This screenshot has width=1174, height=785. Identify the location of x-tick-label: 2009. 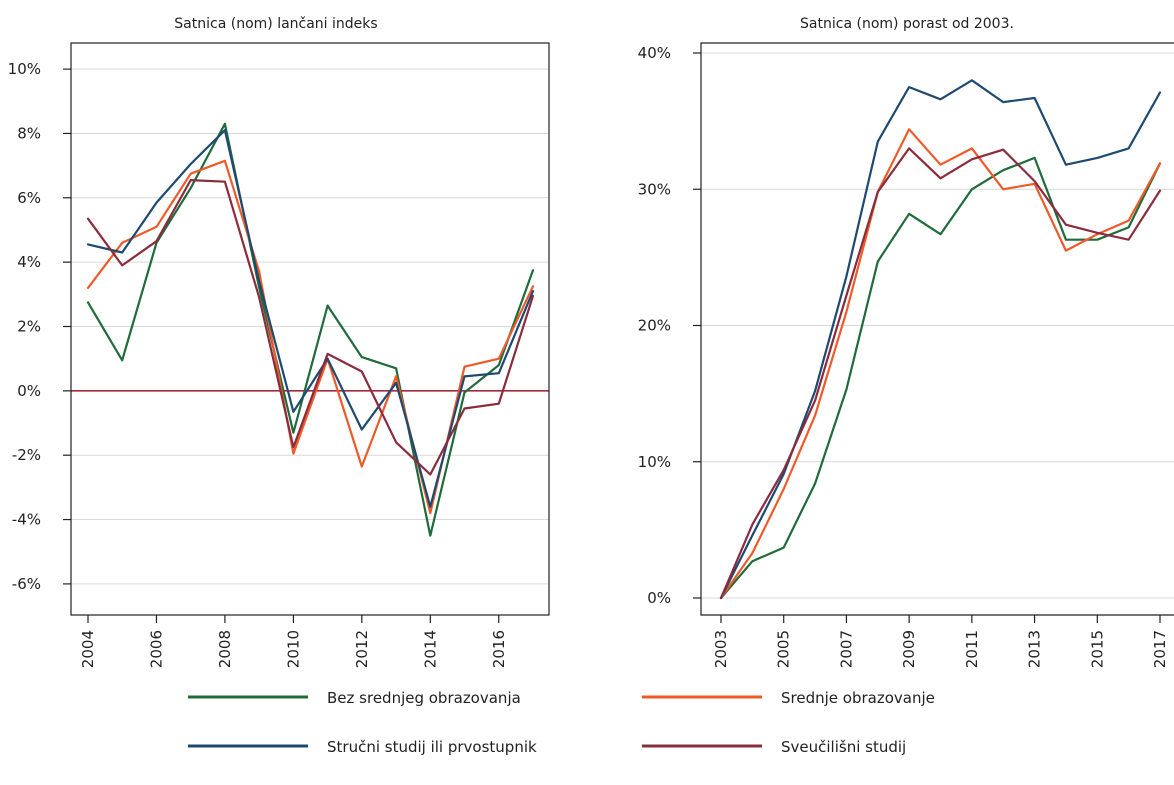
(909, 649).